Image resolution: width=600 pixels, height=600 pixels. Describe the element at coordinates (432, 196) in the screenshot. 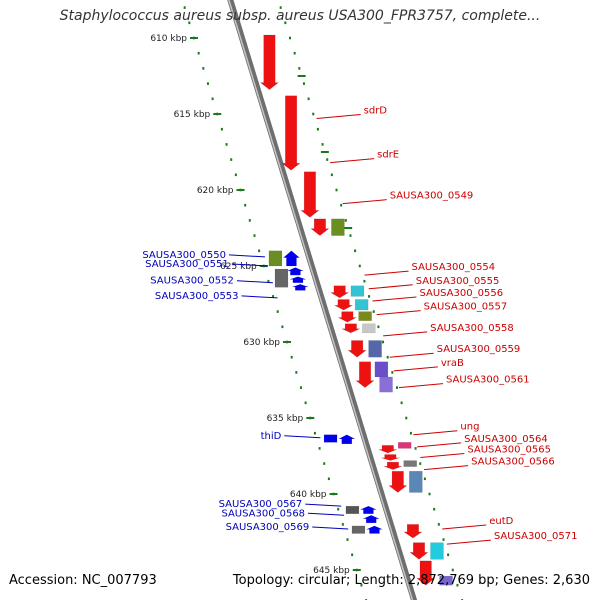

I see `forward-gene-label: SAUSA300_0549` at that location.